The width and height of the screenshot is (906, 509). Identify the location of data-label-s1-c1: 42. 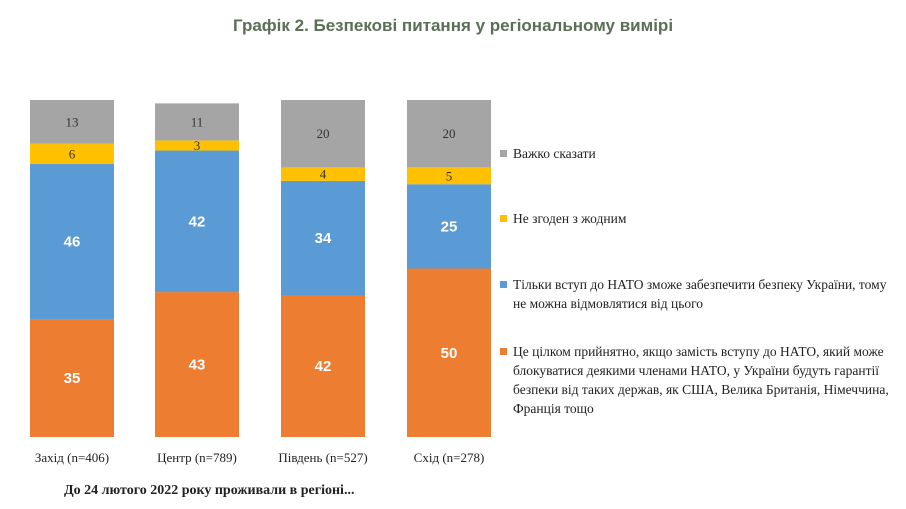
(197, 221).